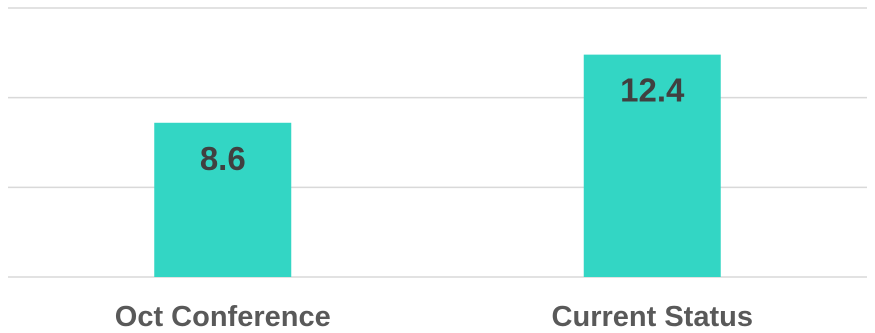  What do you see at coordinates (223, 158) in the screenshot?
I see `value-label-1: 8.6` at bounding box center [223, 158].